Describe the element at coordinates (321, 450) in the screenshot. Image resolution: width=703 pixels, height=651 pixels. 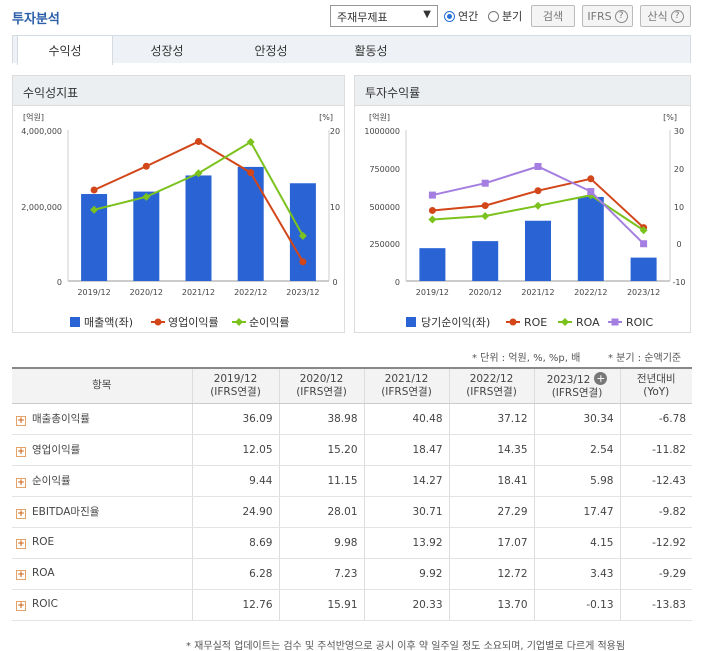
I see `cell-value: 15.20` at that location.